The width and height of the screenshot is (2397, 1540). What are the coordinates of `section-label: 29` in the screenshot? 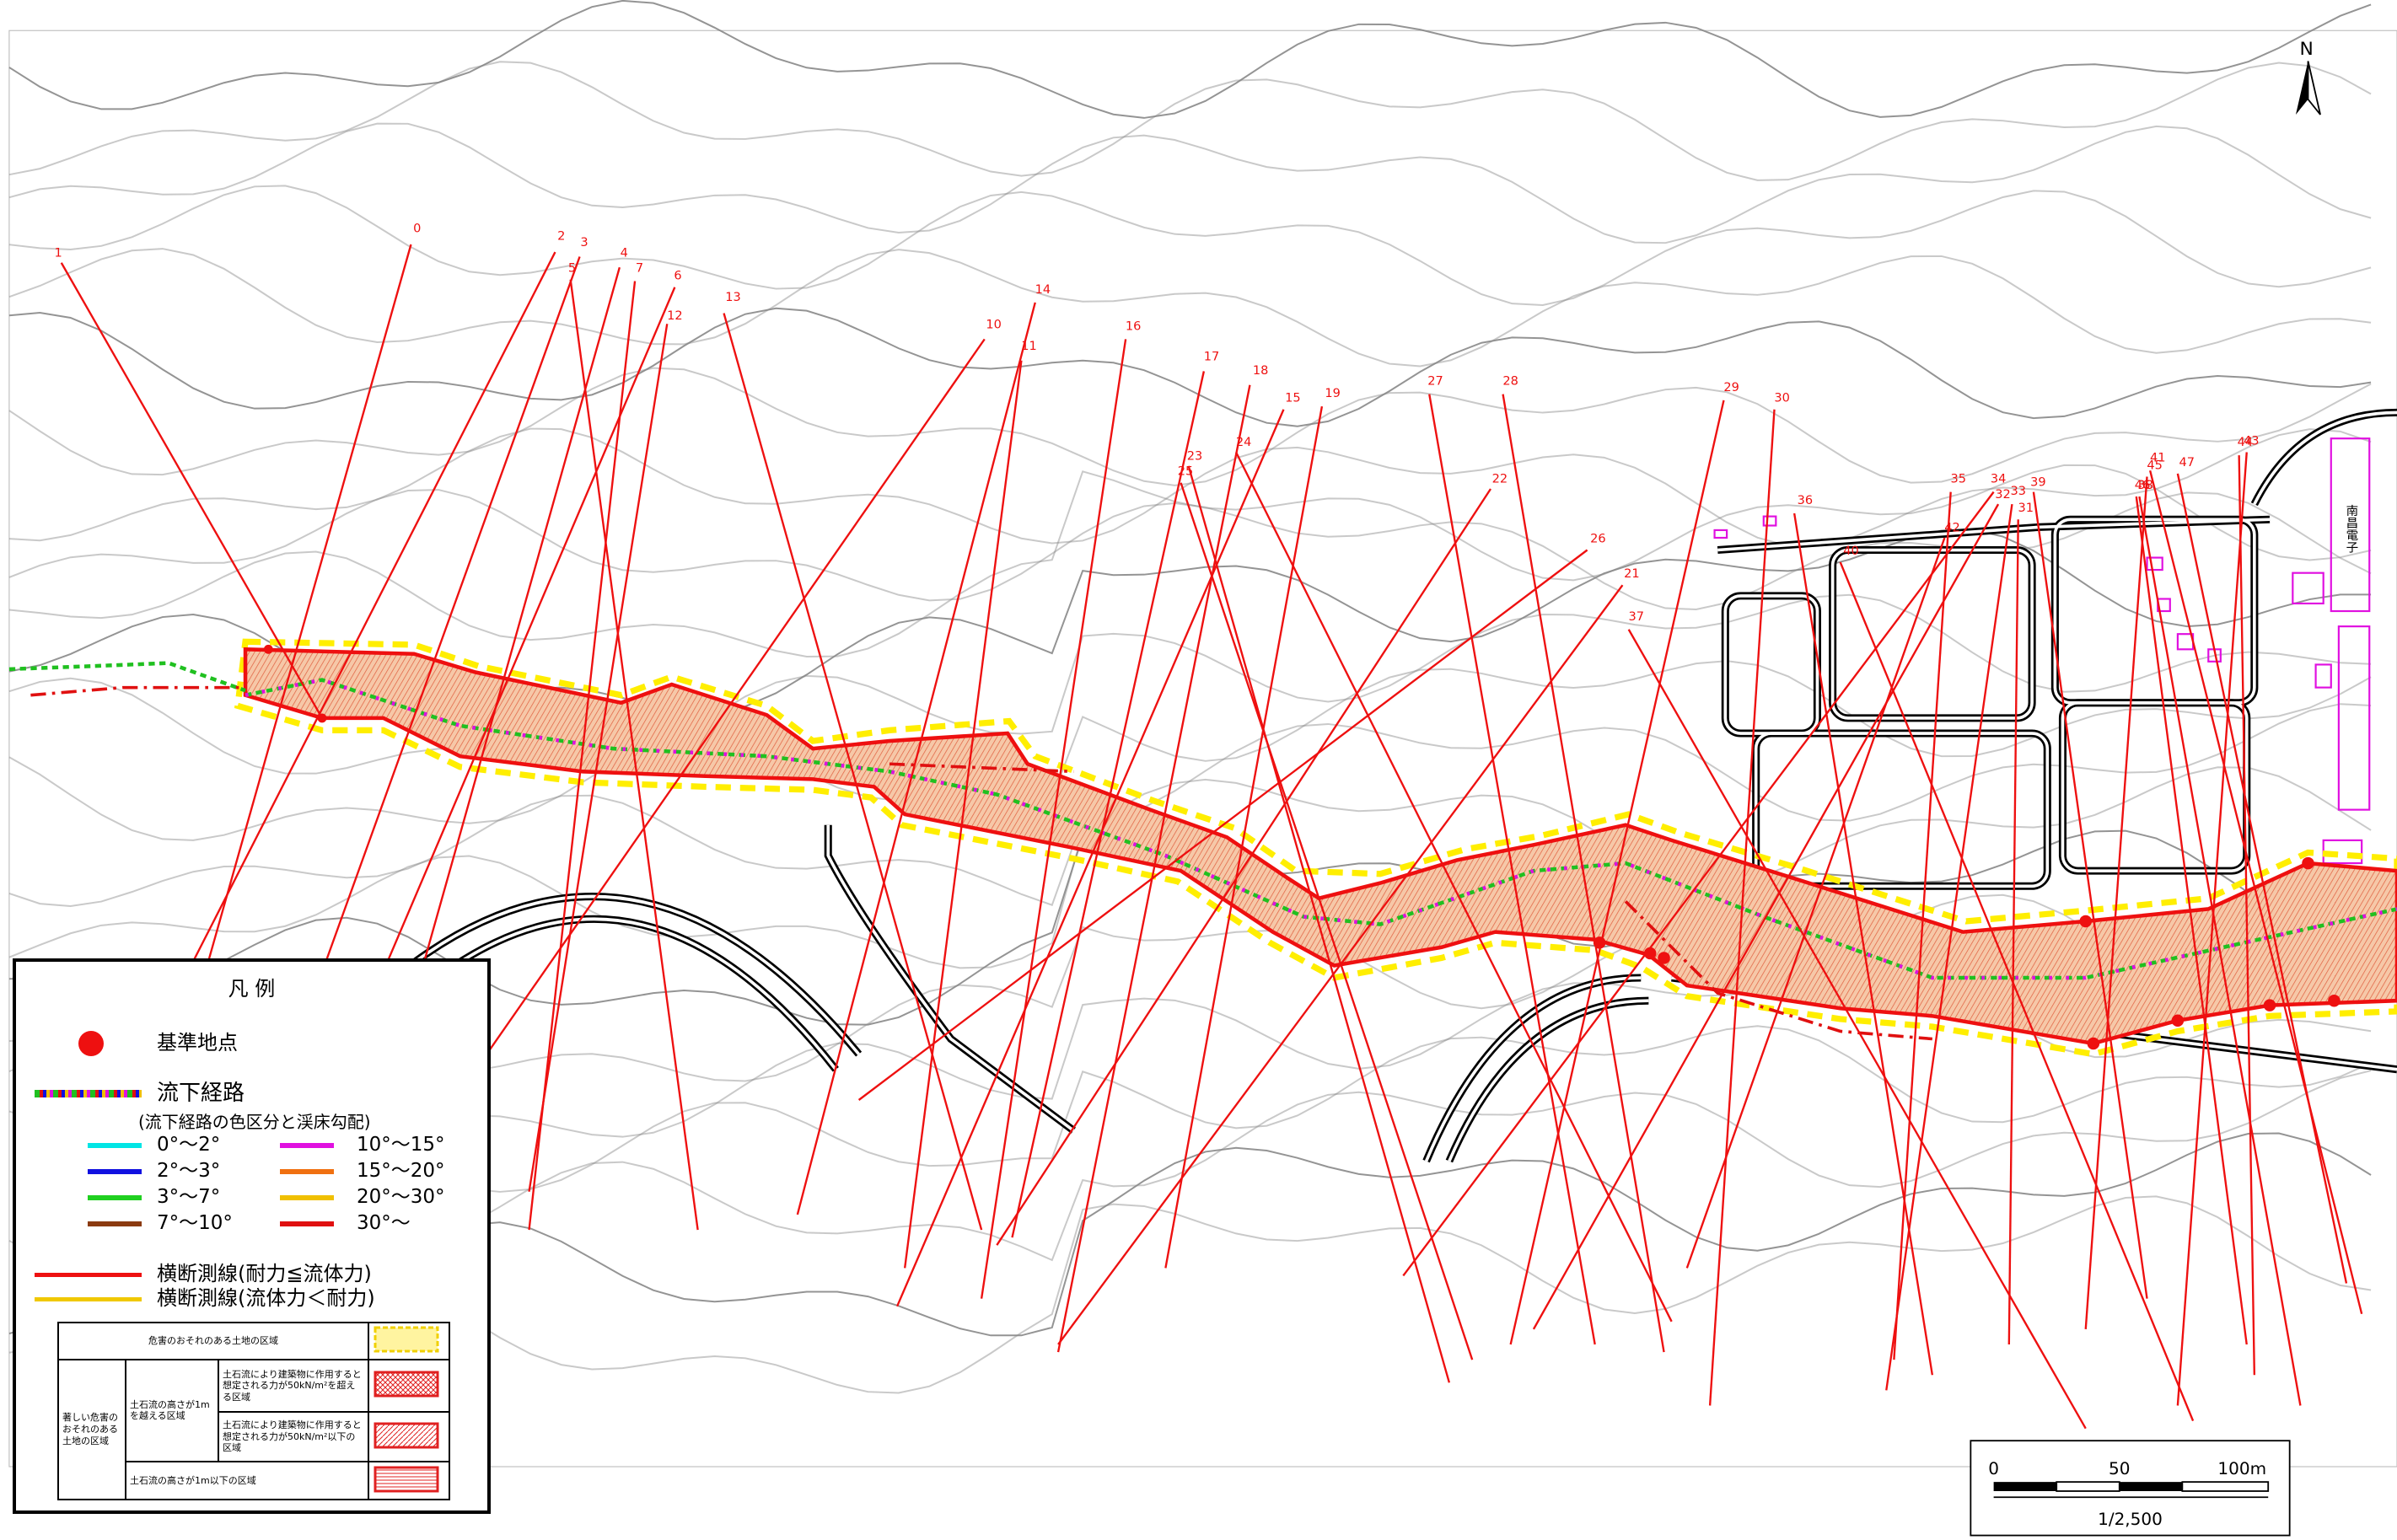 It's located at (1731, 387).